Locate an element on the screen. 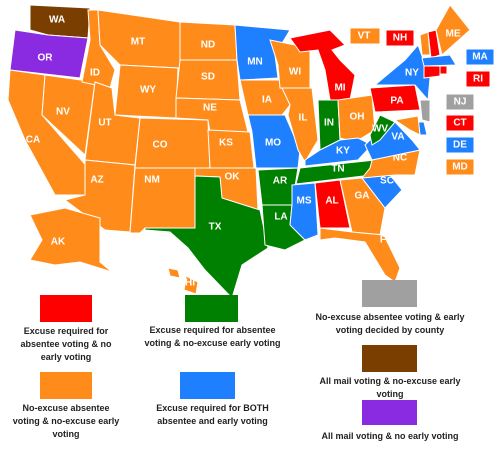 Image resolution: width=500 pixels, height=450 pixels. state-label: FL is located at coordinates (386, 240).